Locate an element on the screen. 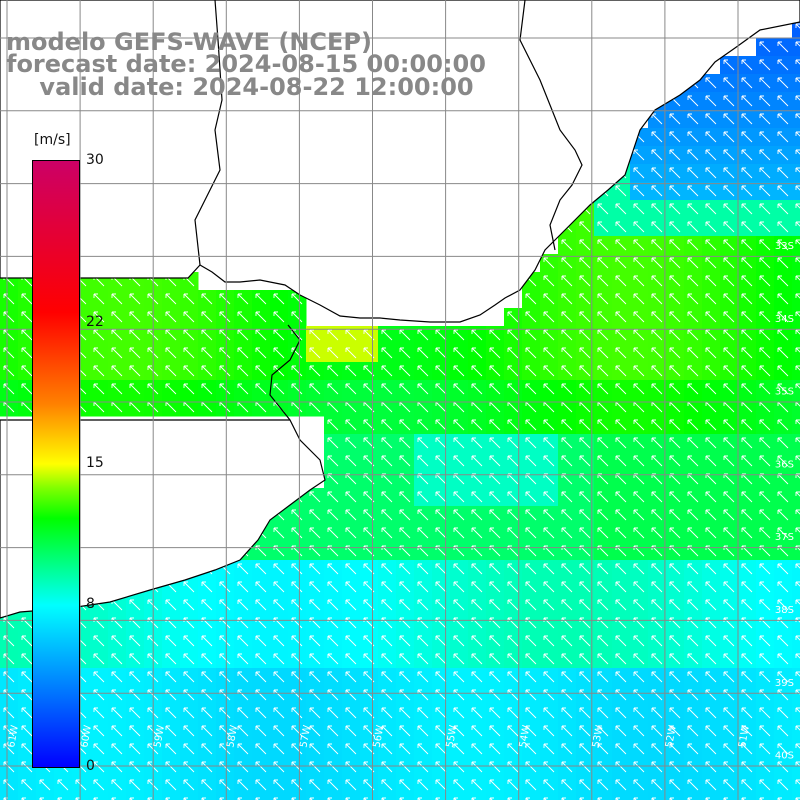 The image size is (800, 804). longitude-label: 52W is located at coordinates (671, 736).